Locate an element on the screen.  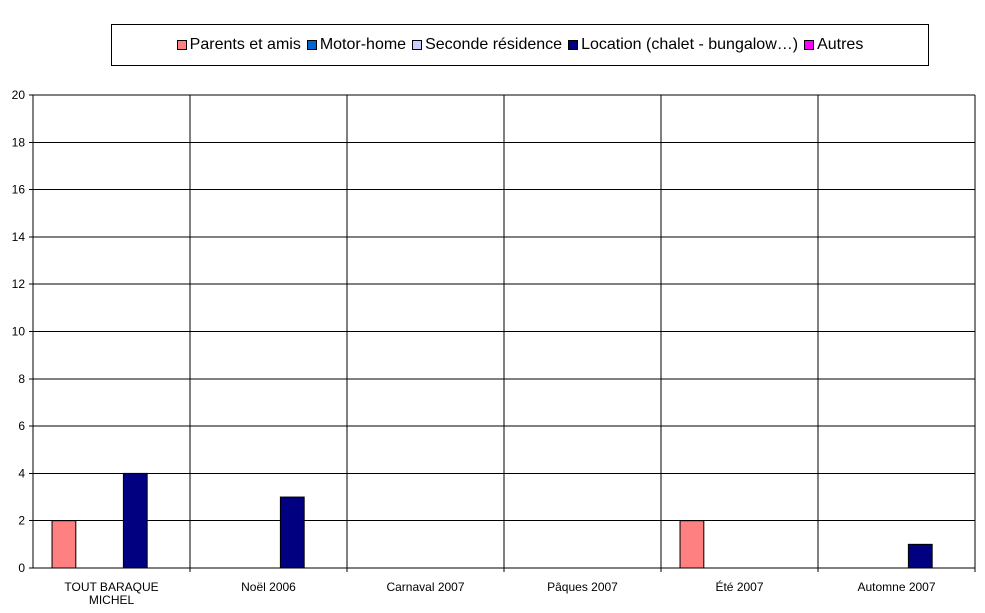
legend-swatch-autres is located at coordinates (809, 45).